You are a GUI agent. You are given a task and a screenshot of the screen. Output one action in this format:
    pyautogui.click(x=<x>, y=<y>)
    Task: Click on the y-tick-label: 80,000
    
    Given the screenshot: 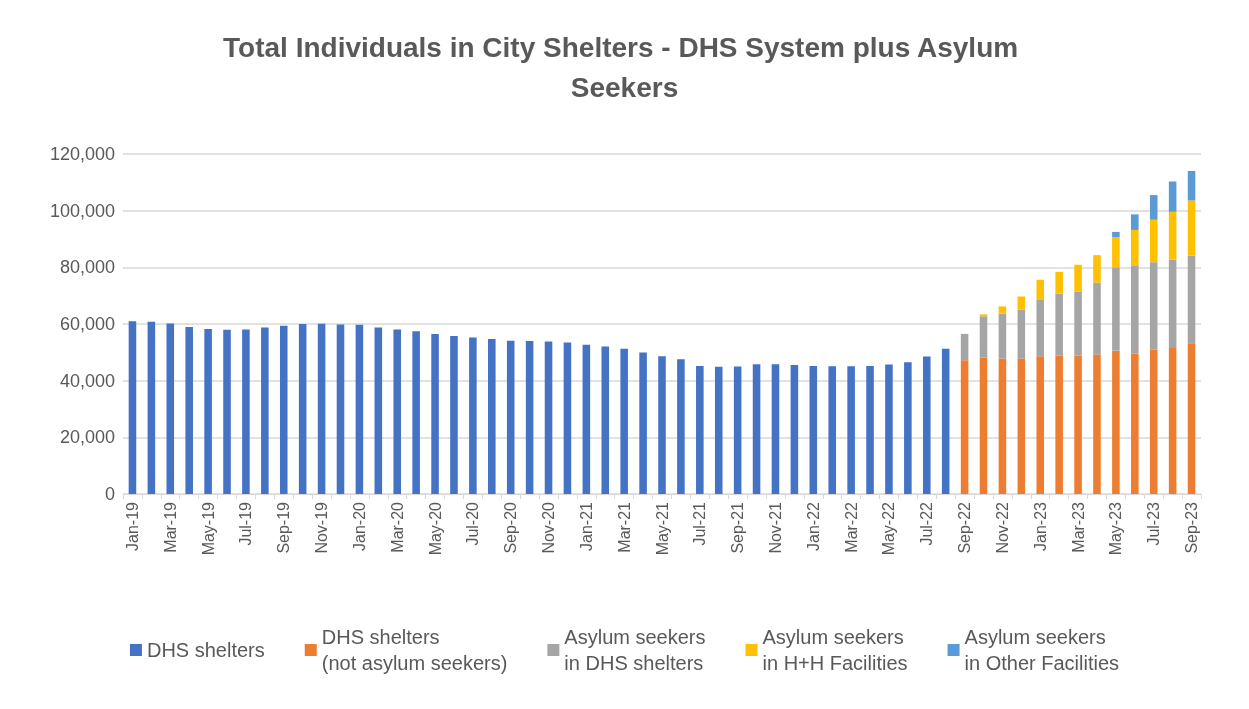 What is the action you would take?
    pyautogui.click(x=87, y=267)
    